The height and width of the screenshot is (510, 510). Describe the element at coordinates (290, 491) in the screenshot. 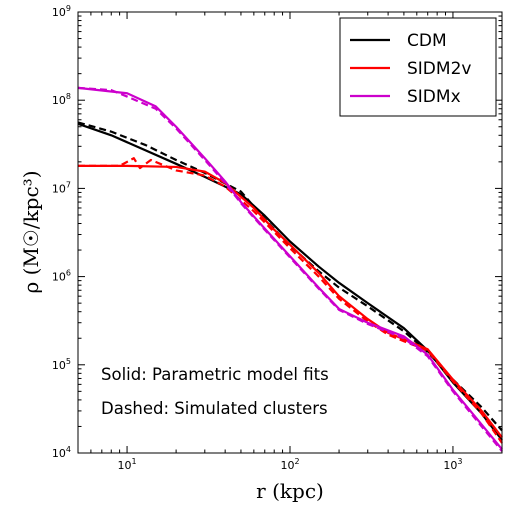

I see `x-axis-label: r (kpc)` at that location.